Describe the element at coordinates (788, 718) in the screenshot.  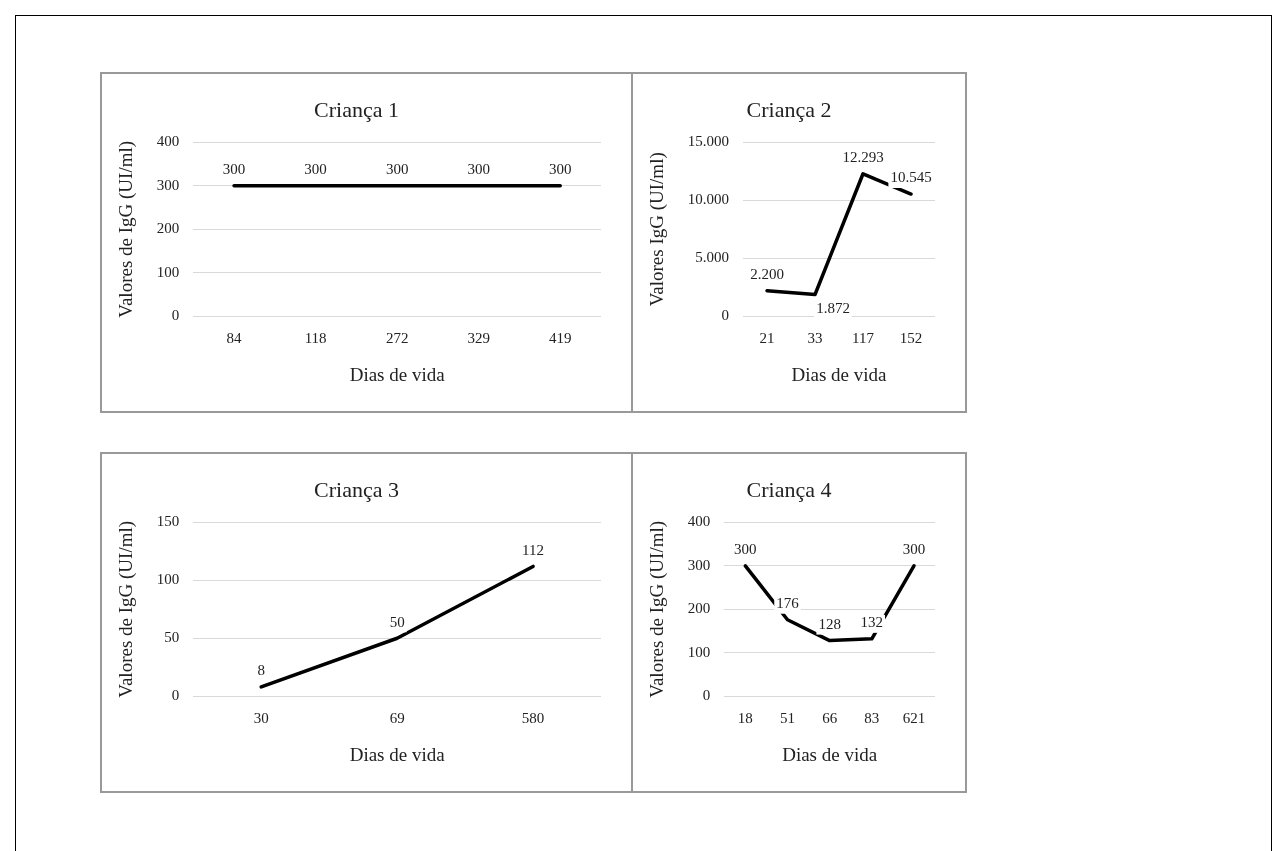
I see `x-tick-label: 51` at that location.